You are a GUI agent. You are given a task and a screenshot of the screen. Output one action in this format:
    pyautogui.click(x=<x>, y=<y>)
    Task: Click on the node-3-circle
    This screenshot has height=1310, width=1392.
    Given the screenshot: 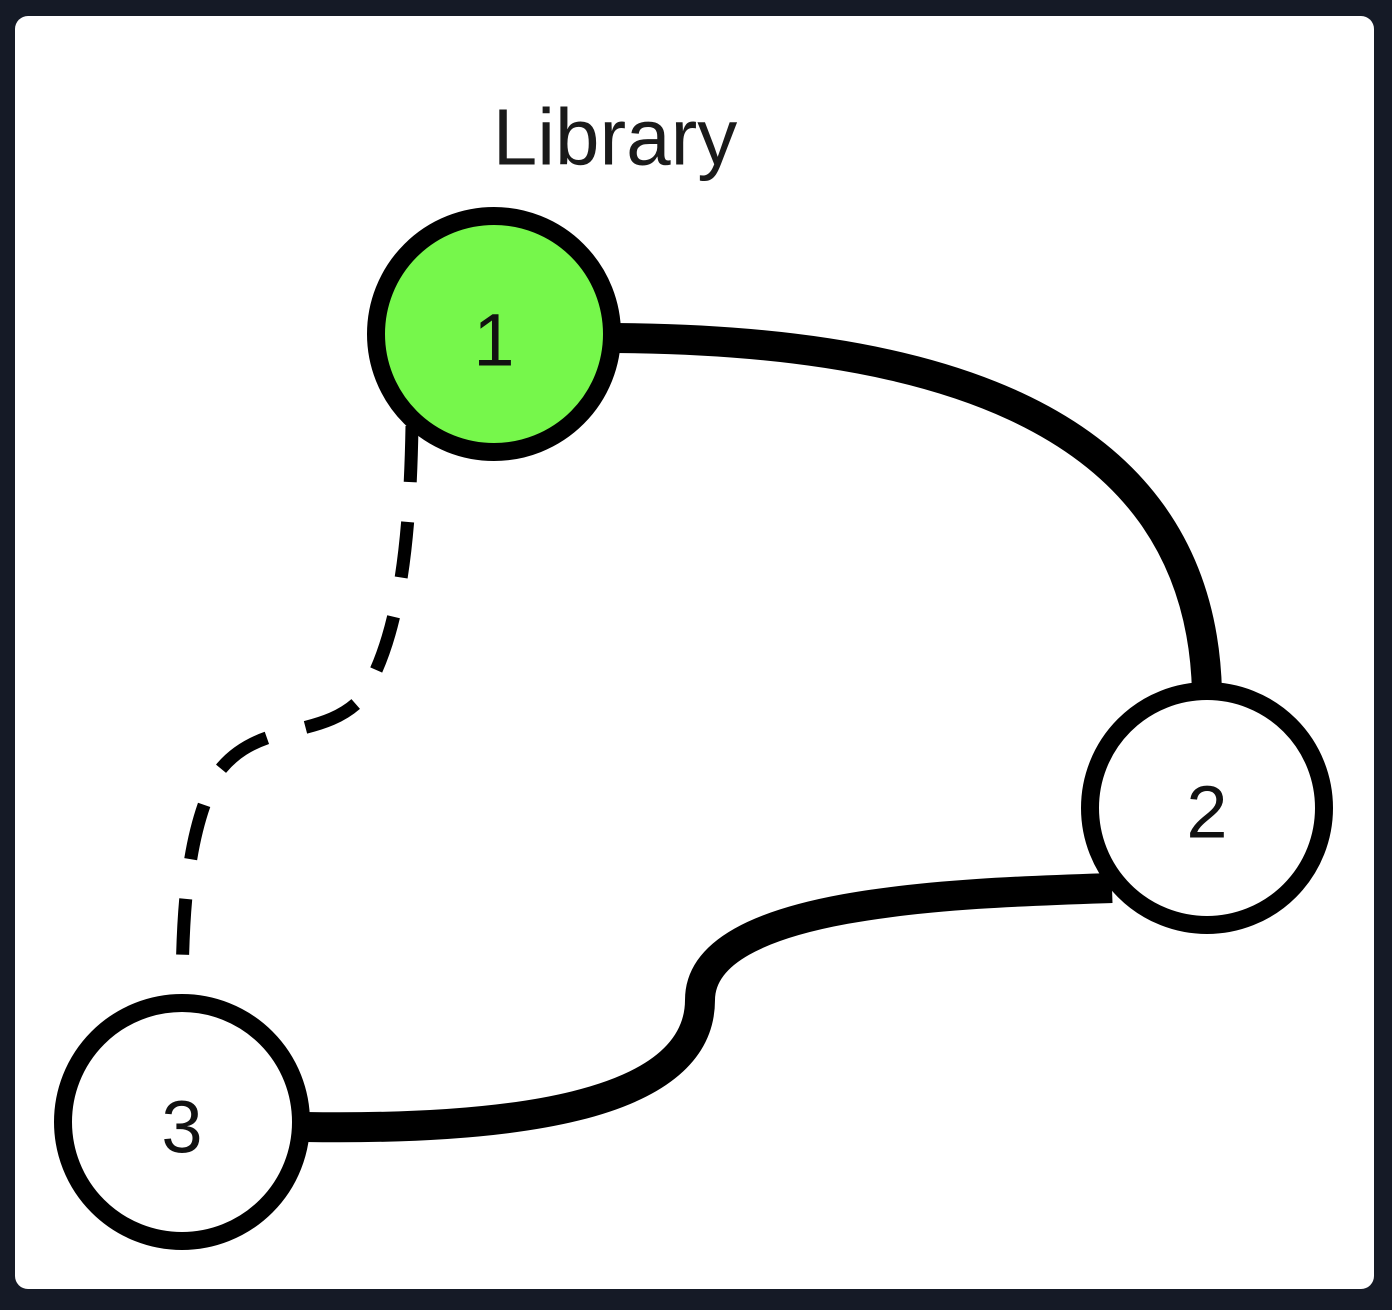 What is the action you would take?
    pyautogui.click(x=182, y=1122)
    